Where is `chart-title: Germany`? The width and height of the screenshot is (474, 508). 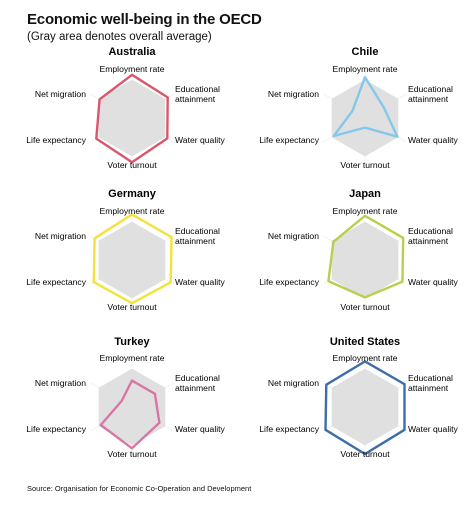 chart-title: Germany is located at coordinates (132, 194).